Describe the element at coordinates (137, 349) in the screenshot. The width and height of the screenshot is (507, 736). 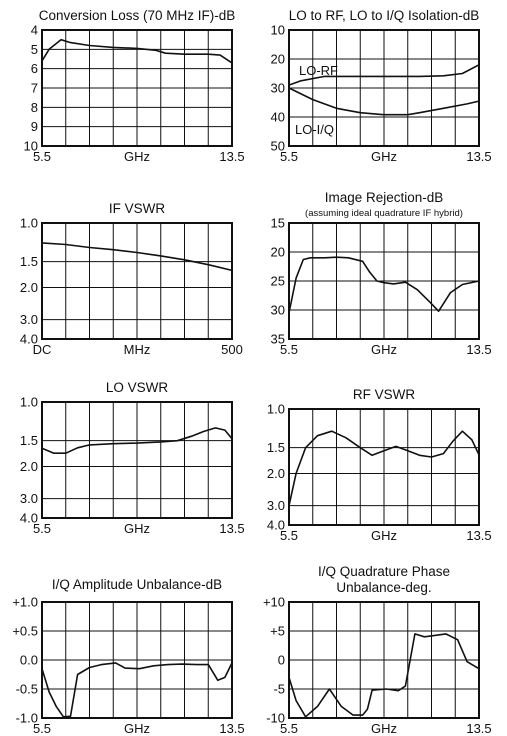
I see `x-axis-label: MHz` at that location.